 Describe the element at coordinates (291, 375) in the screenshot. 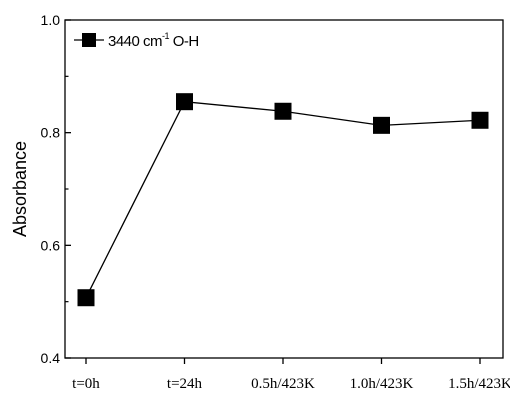

I see `x-axis: t=0h t=24h 0.5h/423K 1.0h/423K 1.5h/423K` at that location.